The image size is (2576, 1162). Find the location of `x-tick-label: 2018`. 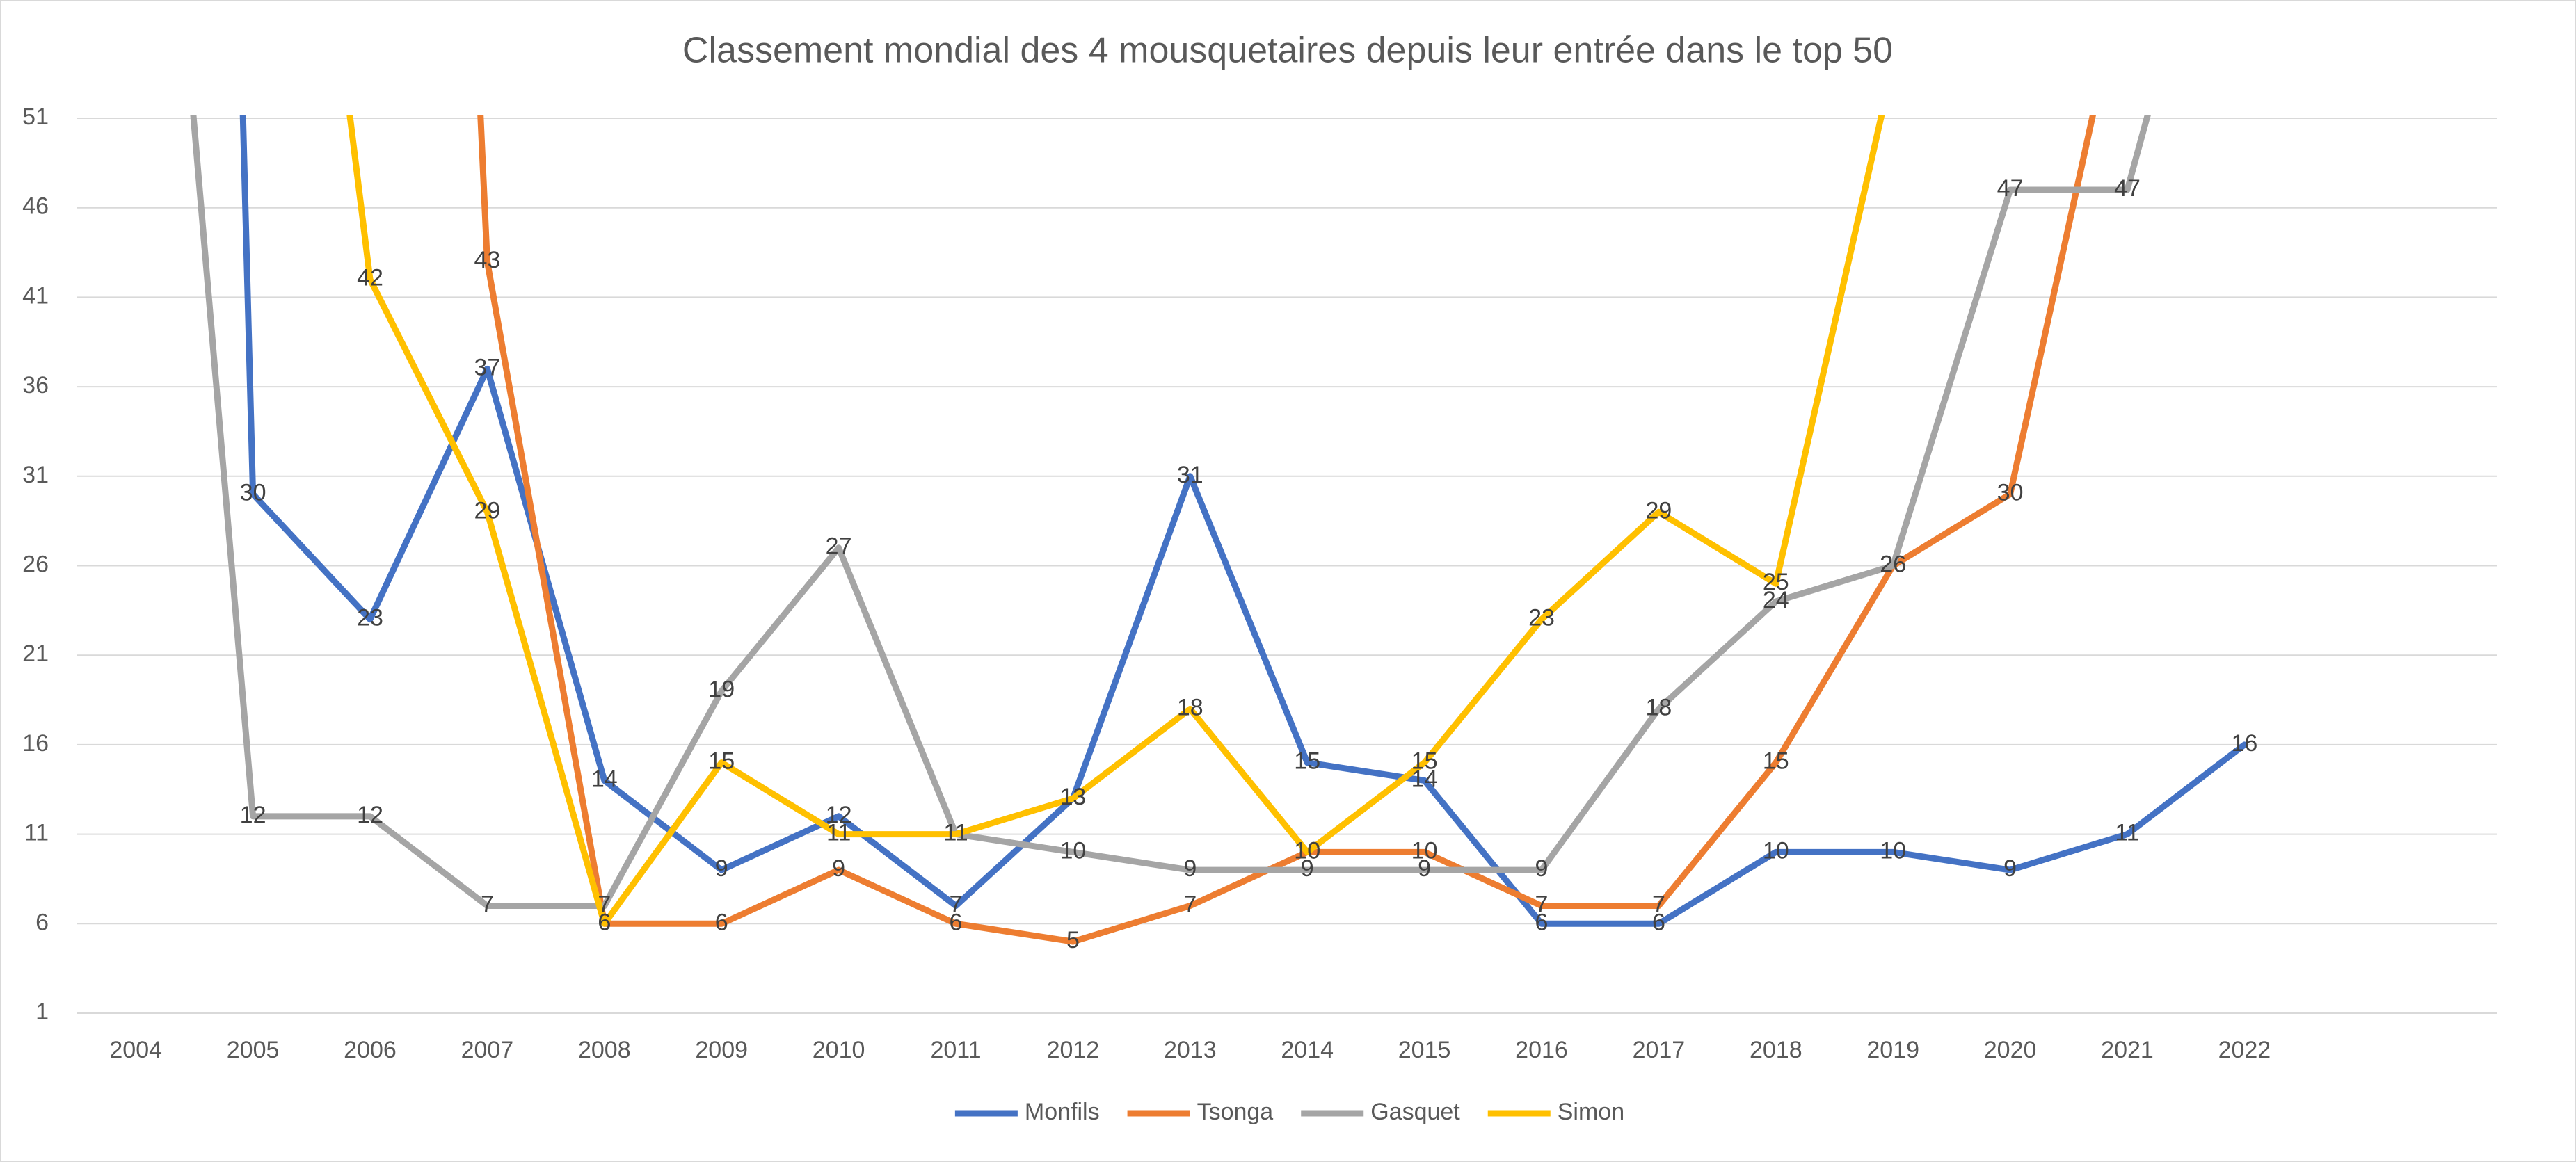

x-tick-label: 2018 is located at coordinates (1776, 1050).